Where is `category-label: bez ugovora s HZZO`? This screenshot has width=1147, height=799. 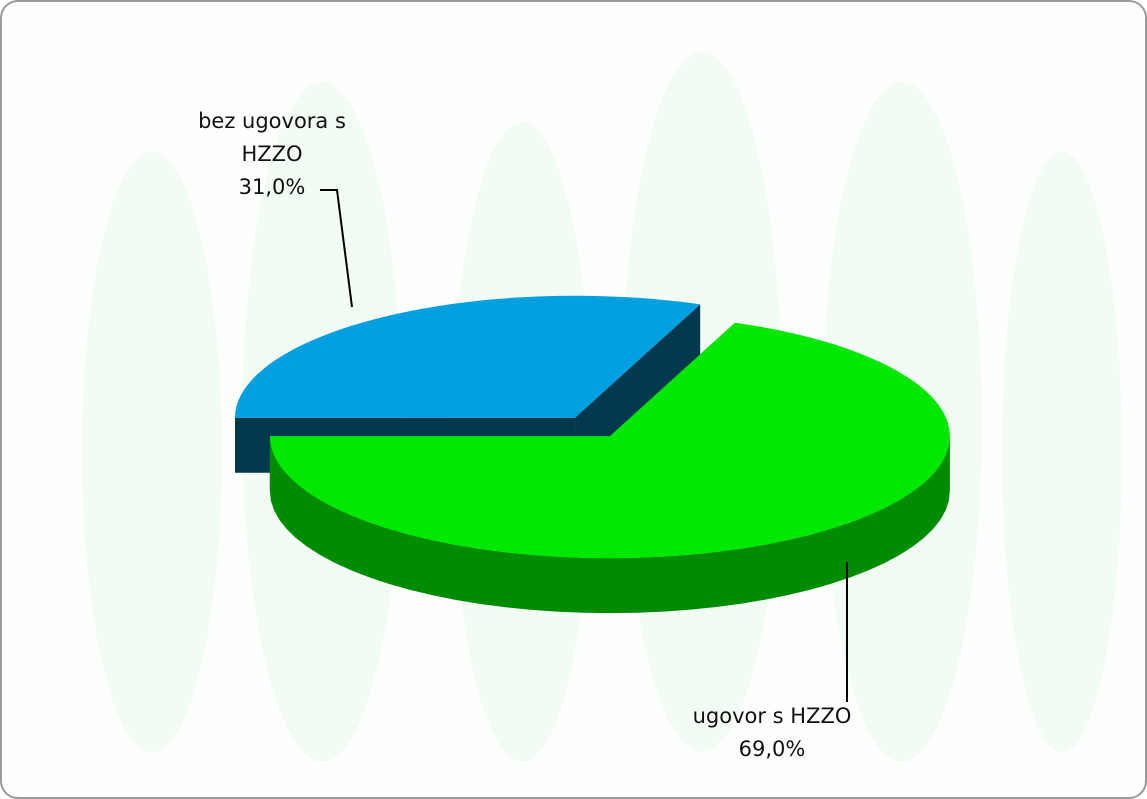 category-label: bez ugovora s HZZO is located at coordinates (272, 137).